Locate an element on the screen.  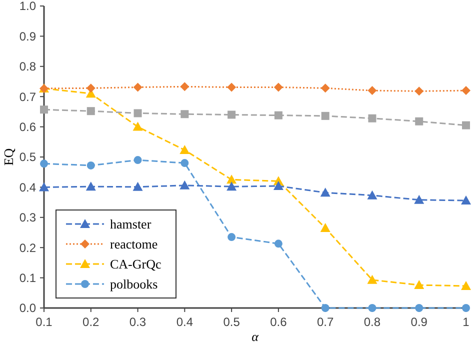
legend-label: polbooks is located at coordinates (134, 284).